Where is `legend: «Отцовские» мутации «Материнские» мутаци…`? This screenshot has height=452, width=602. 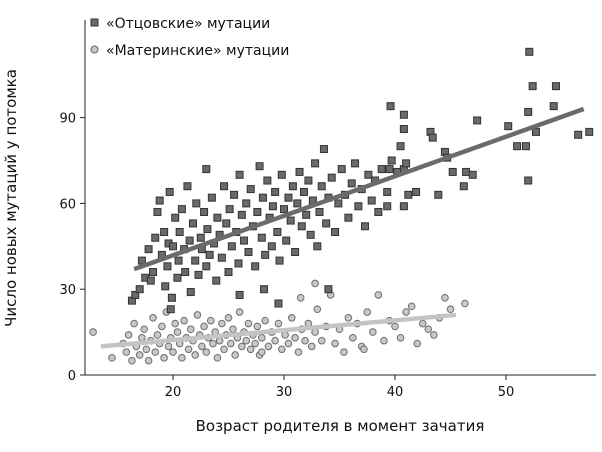
legend: «Отцовские» мутации «Материнские» мутаци… is located at coordinates (189, 37).